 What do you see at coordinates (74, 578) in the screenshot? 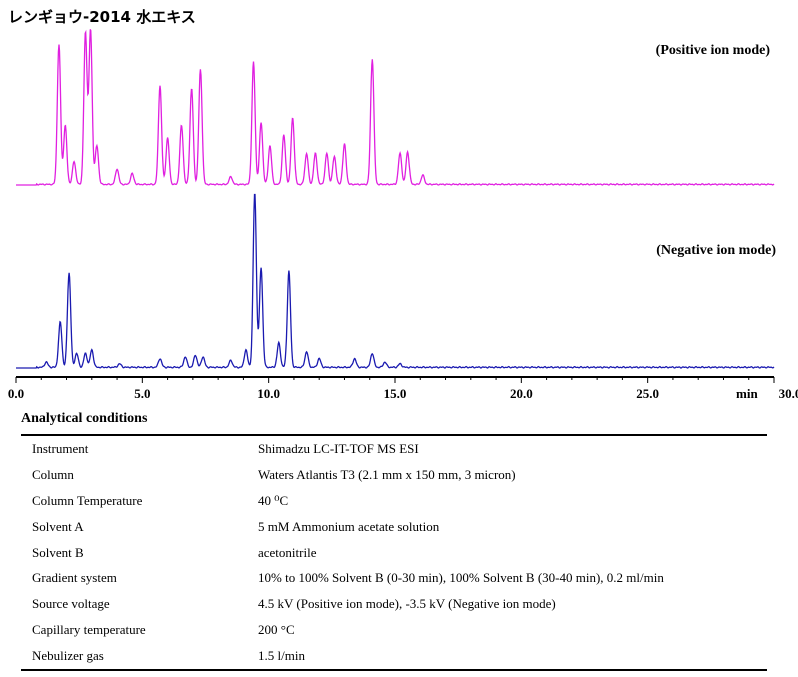
I see `condition-label: Gradient system` at bounding box center [74, 578].